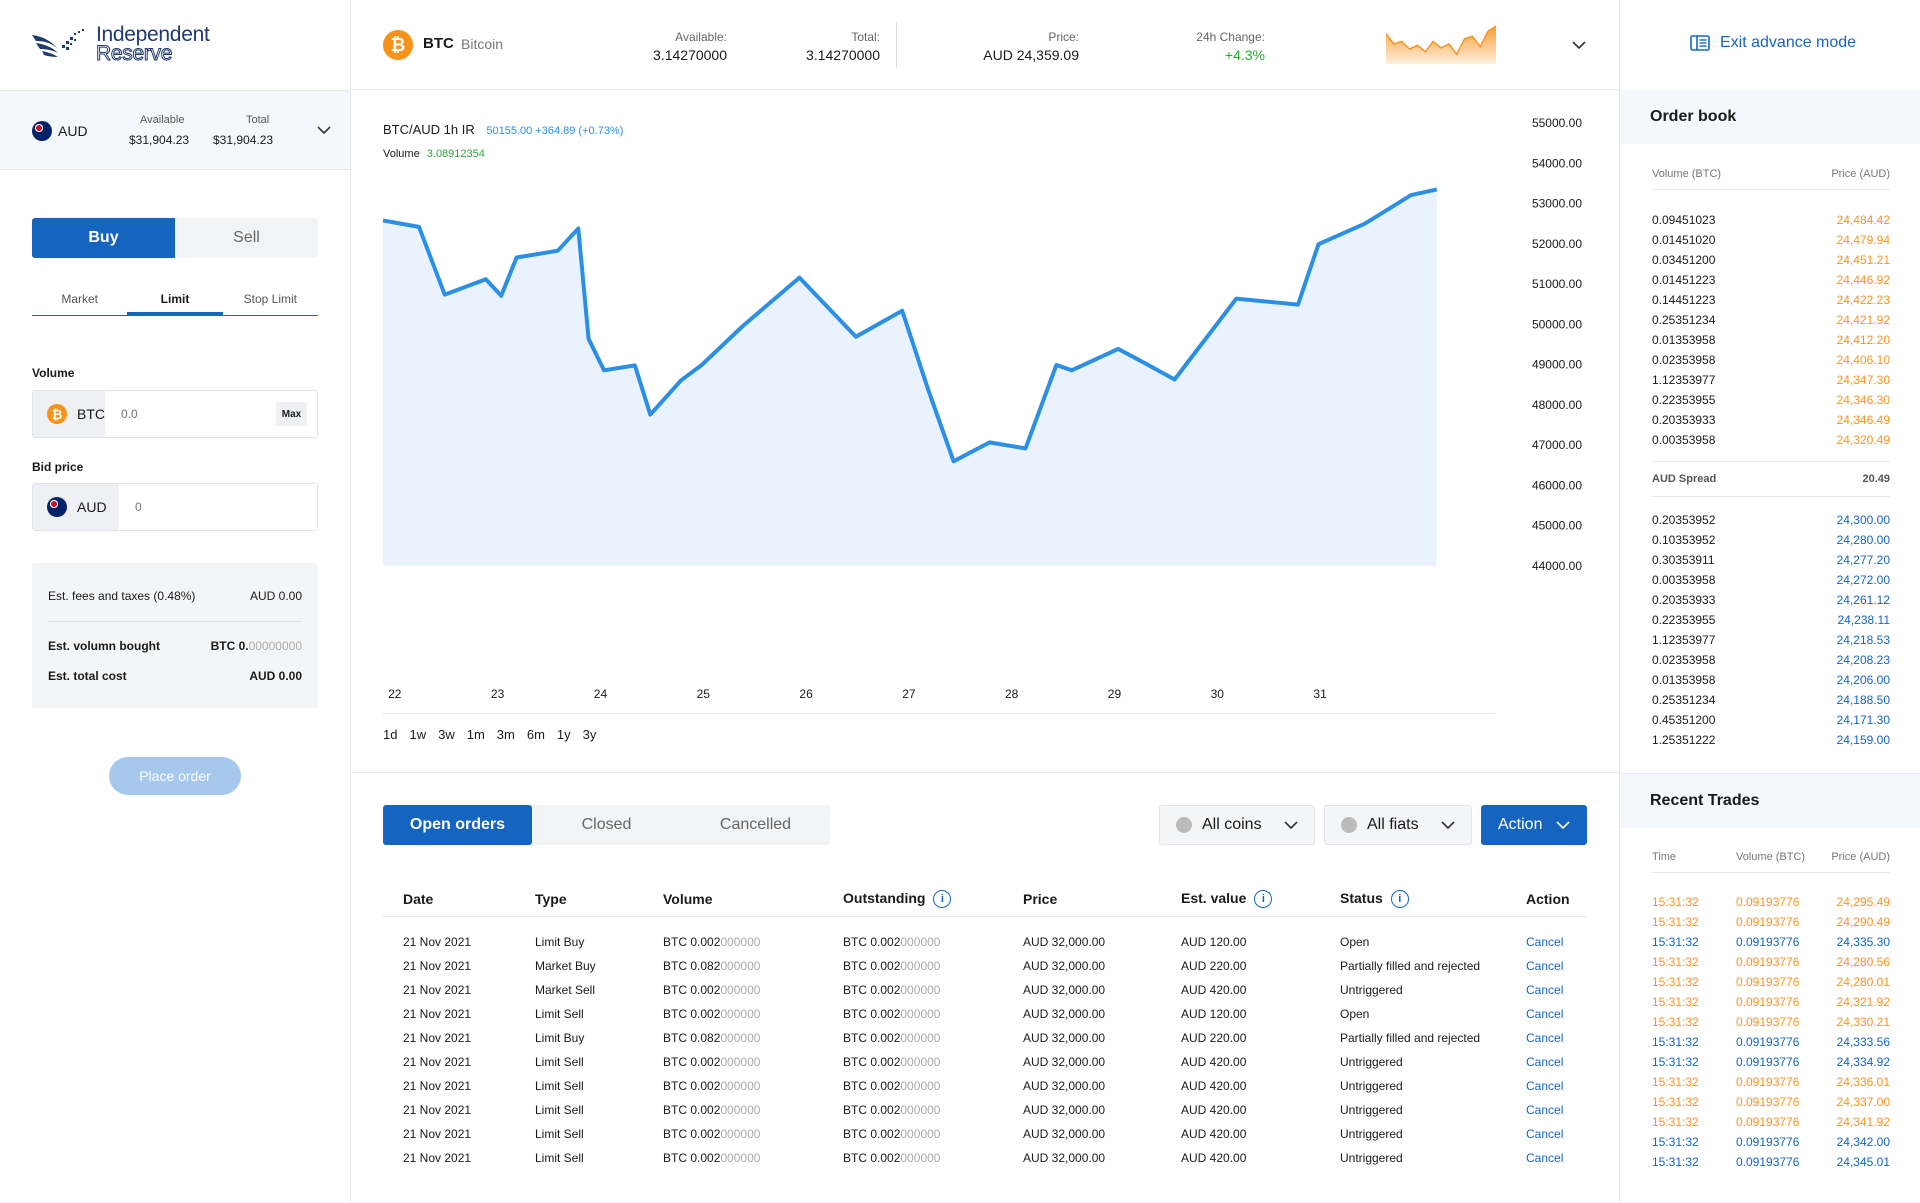 The height and width of the screenshot is (1203, 1920). I want to click on bid-row: 0.30353911 24,277.20, so click(1771, 560).